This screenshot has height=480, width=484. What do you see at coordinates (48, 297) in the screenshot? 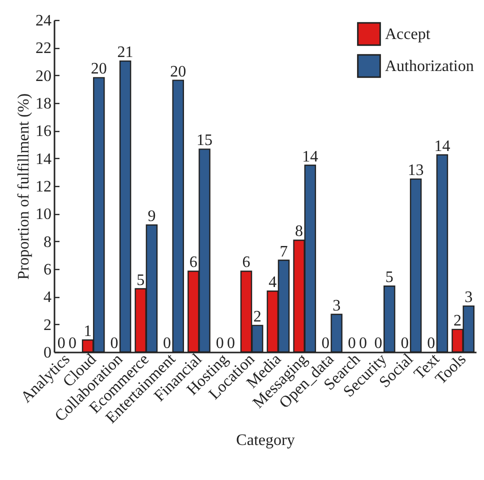
I see `y-tick-label: 4` at bounding box center [48, 297].